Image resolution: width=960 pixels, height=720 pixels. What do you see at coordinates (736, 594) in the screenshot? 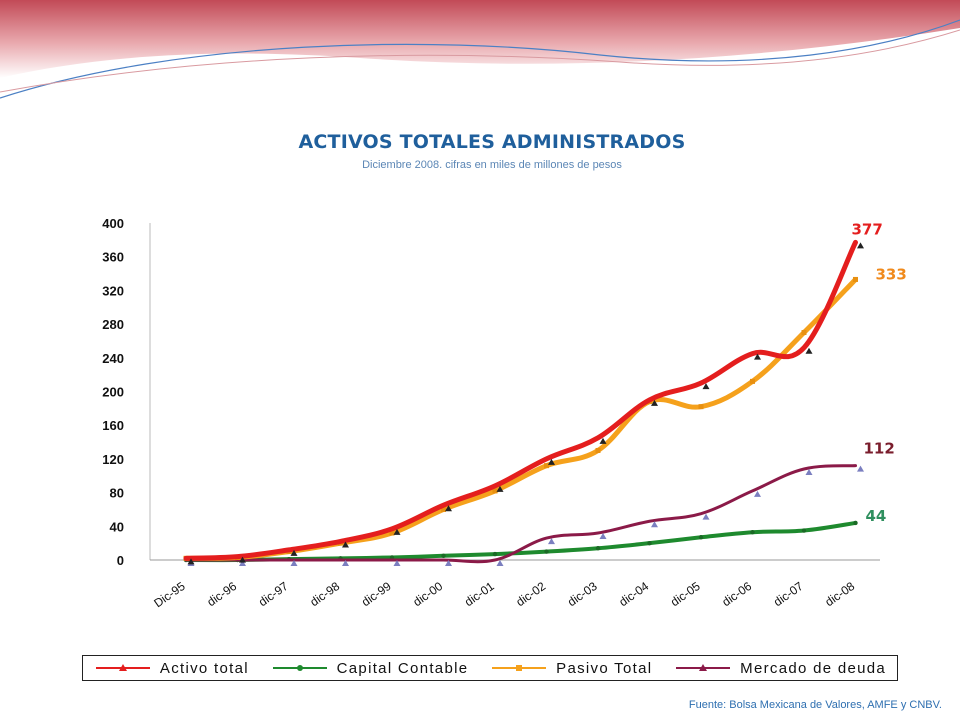
I see `x-tick-label: dic-06` at bounding box center [736, 594].